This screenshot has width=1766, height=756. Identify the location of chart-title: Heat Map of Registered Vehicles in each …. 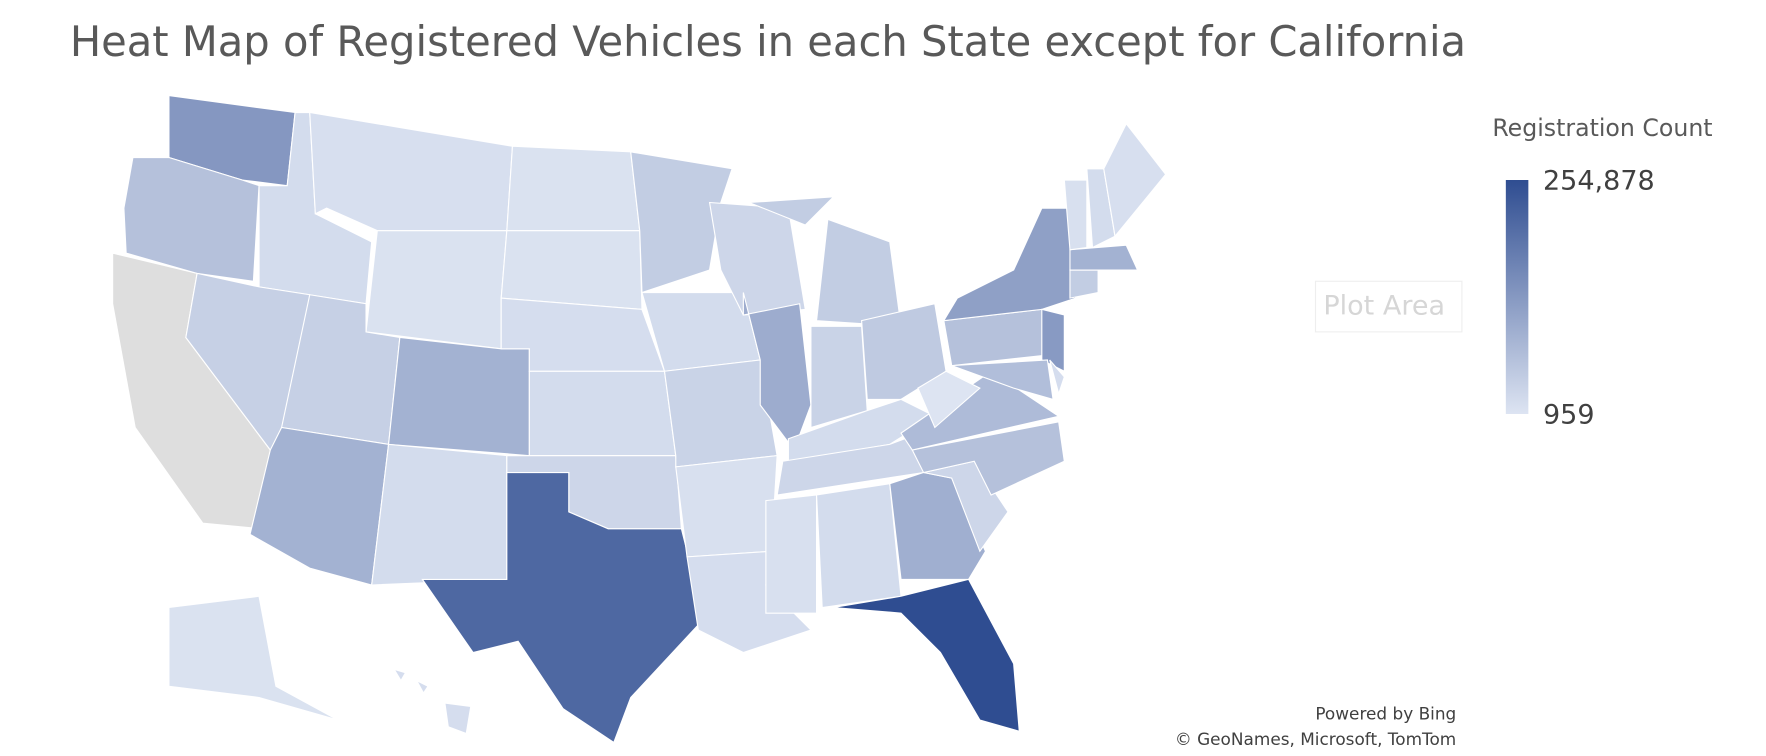
(768, 41).